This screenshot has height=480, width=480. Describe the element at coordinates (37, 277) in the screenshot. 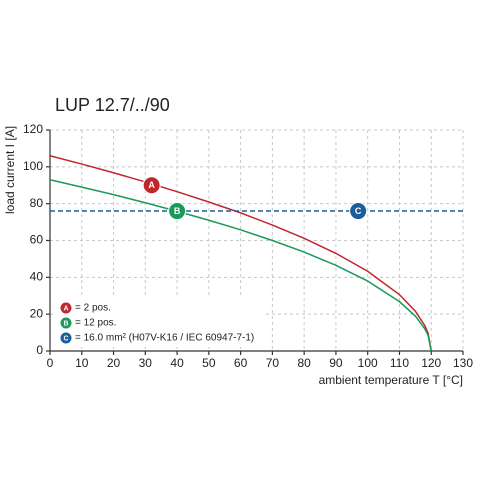

I see `y-tick-label: 40` at that location.